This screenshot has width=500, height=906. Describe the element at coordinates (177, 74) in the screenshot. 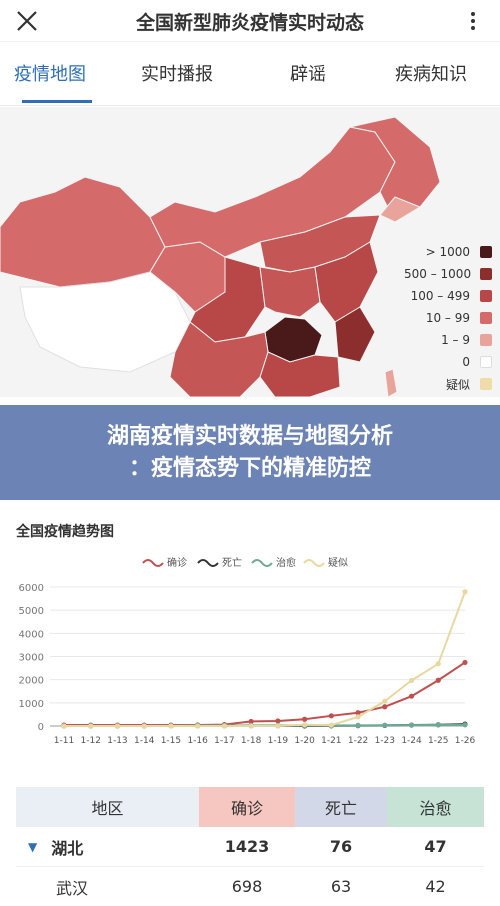

I see `tab-live-updates: 实时播报` at that location.